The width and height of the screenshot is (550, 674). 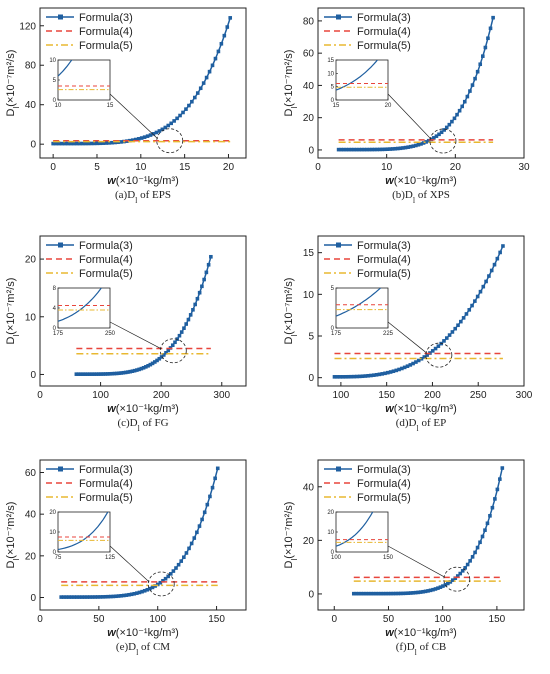 I want to click on plot-frame, so click(x=143, y=83).